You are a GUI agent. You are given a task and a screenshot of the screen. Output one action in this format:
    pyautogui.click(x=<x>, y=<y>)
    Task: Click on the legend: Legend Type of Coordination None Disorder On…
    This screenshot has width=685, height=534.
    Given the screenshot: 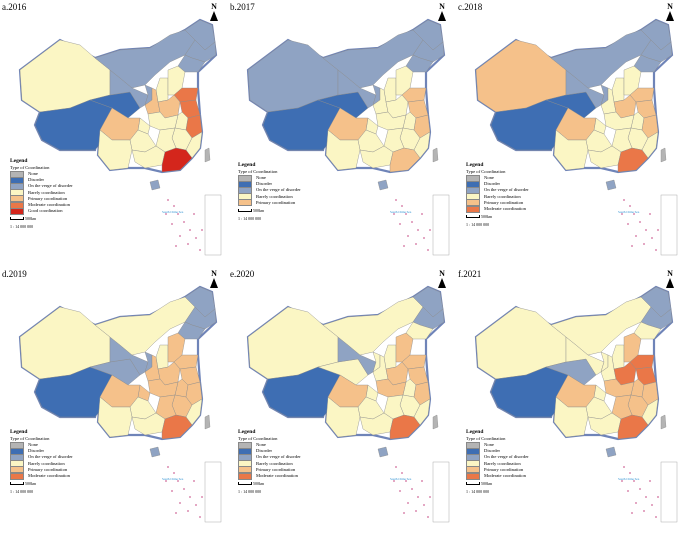 What is the action you would take?
    pyautogui.click(x=269, y=192)
    